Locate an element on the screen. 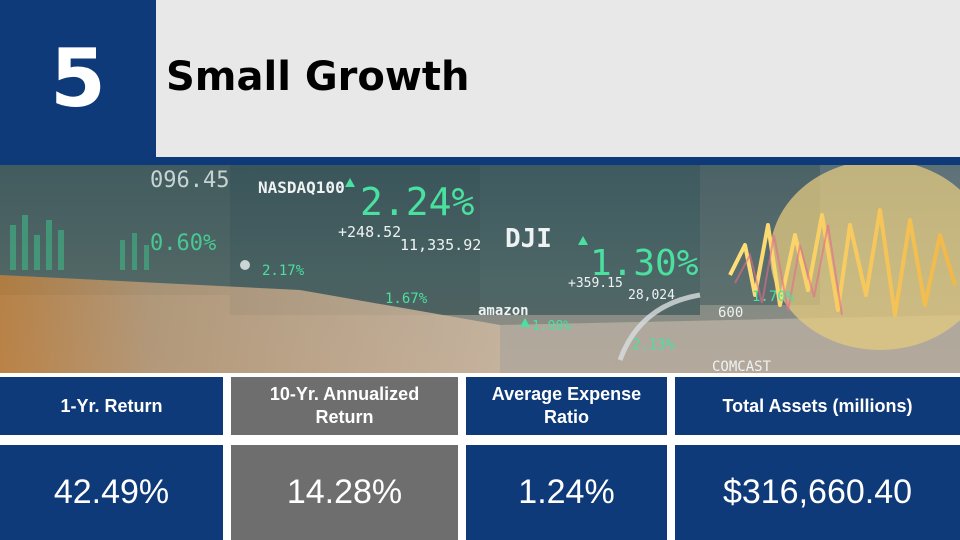  ticker-comcast-label: COMCAST is located at coordinates (742, 366).